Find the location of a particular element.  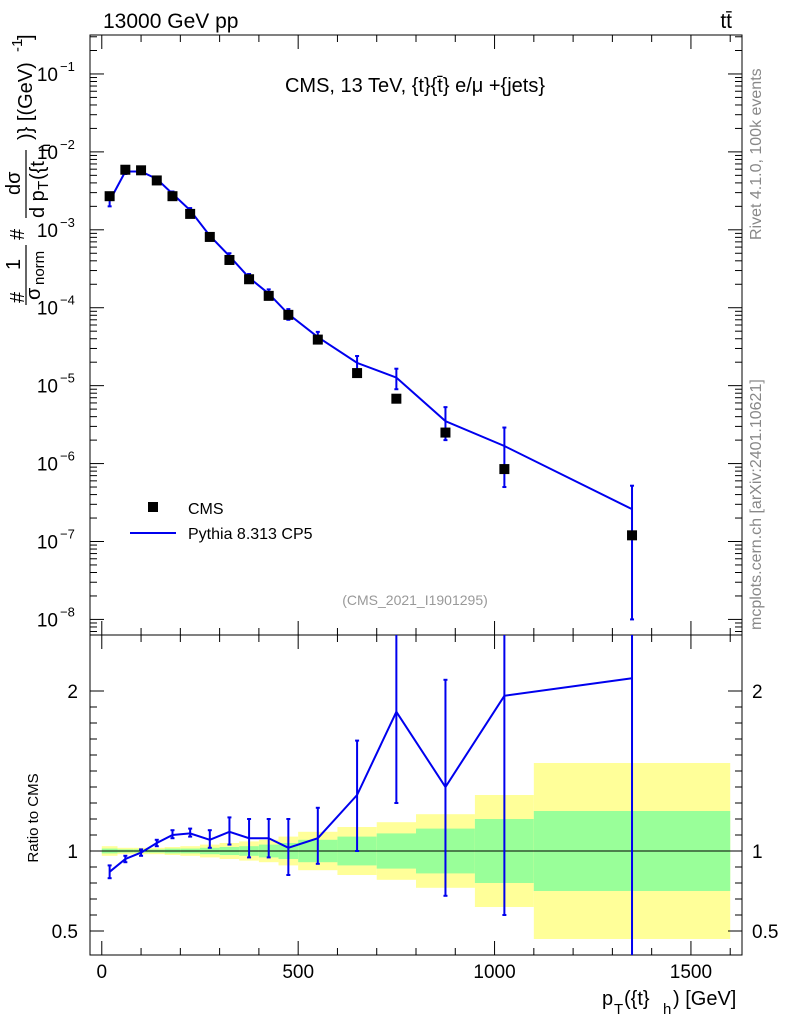

y-axis-sigma-norm: σ is located at coordinates (34, 293).